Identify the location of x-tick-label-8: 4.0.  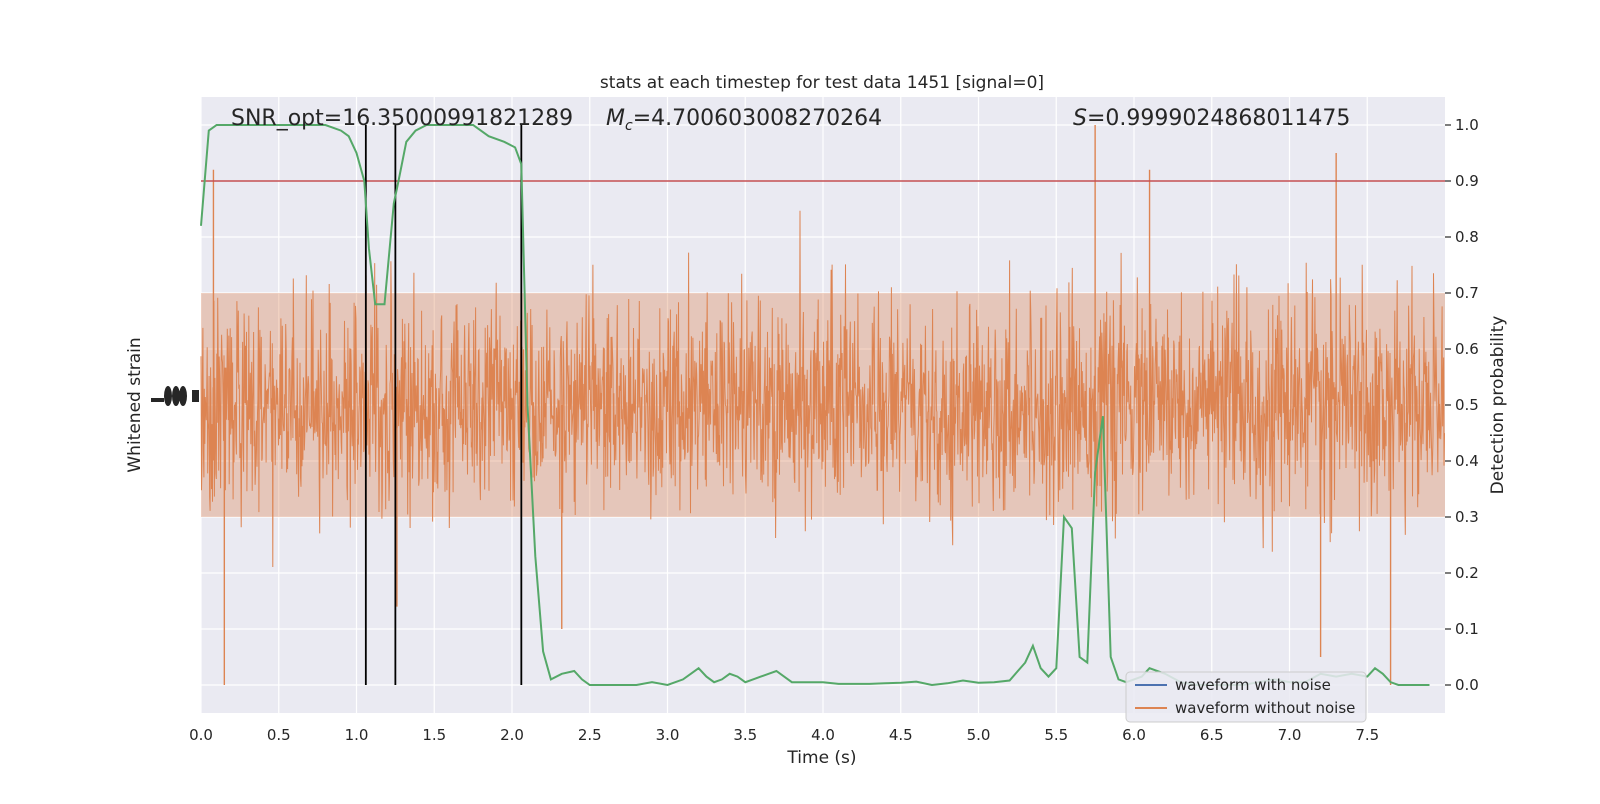
(823, 735).